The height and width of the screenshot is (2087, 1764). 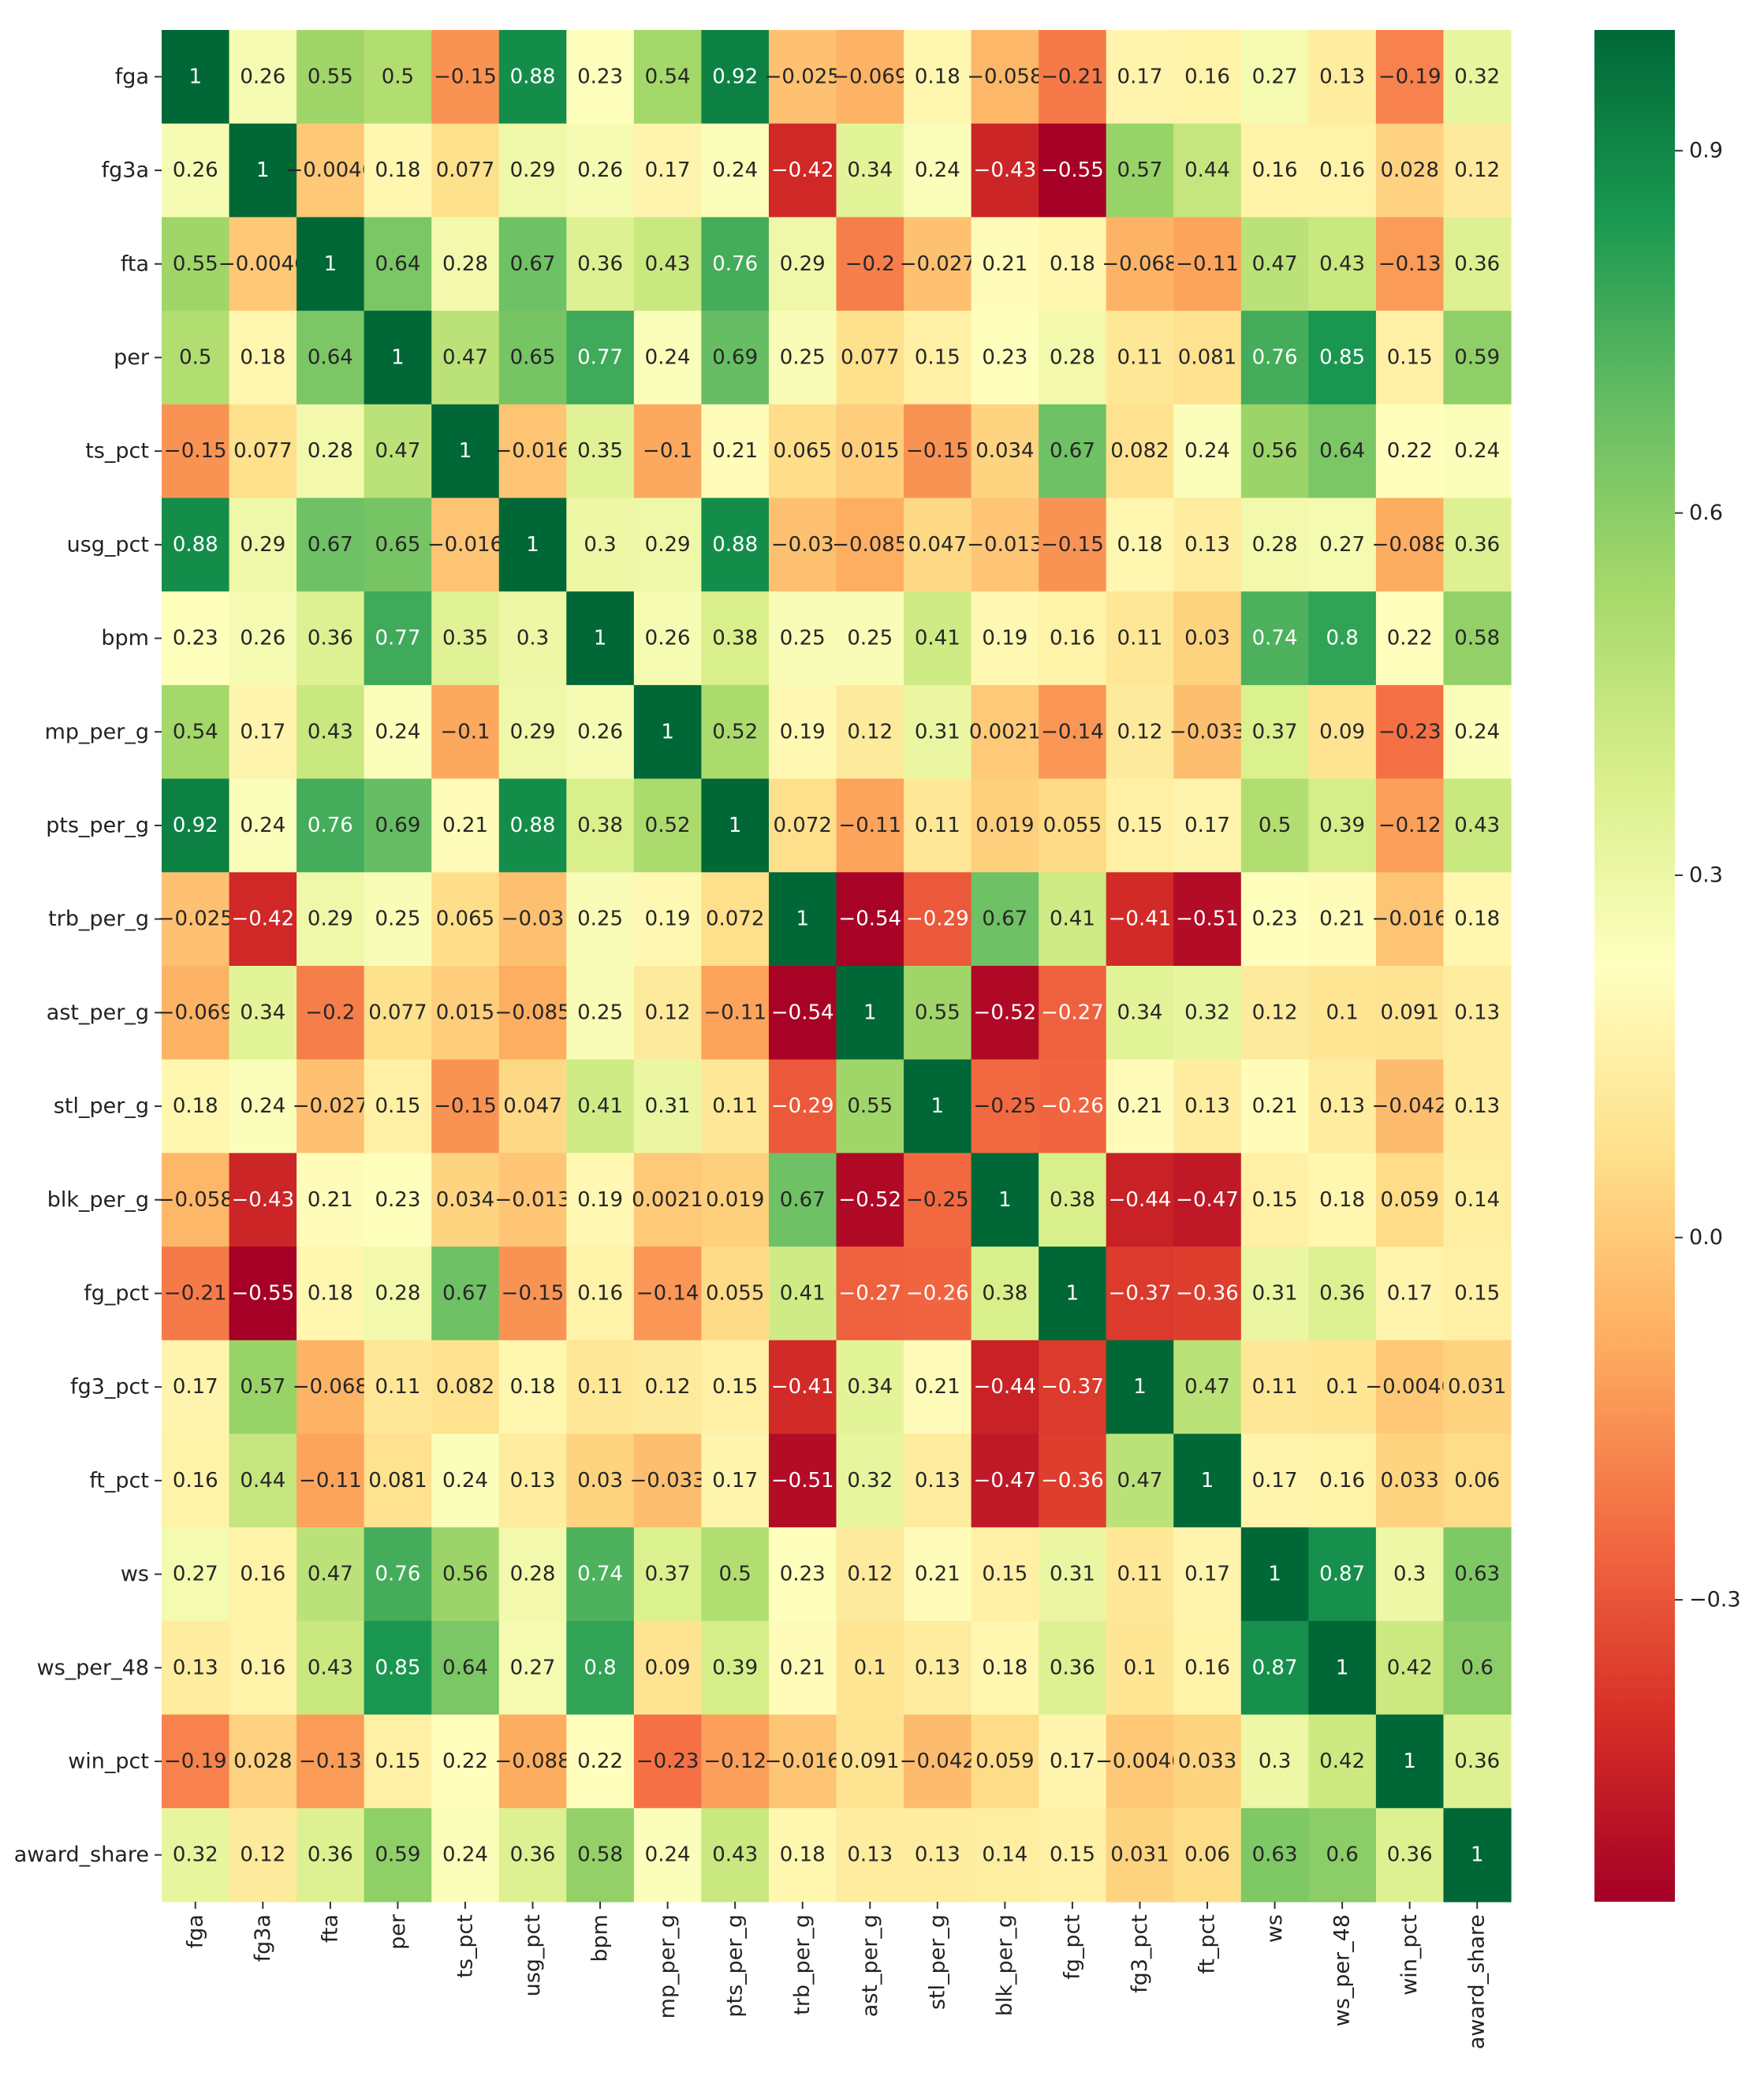 What do you see at coordinates (1005, 825) in the screenshot?
I see `cell-value-label: 0.019` at bounding box center [1005, 825].